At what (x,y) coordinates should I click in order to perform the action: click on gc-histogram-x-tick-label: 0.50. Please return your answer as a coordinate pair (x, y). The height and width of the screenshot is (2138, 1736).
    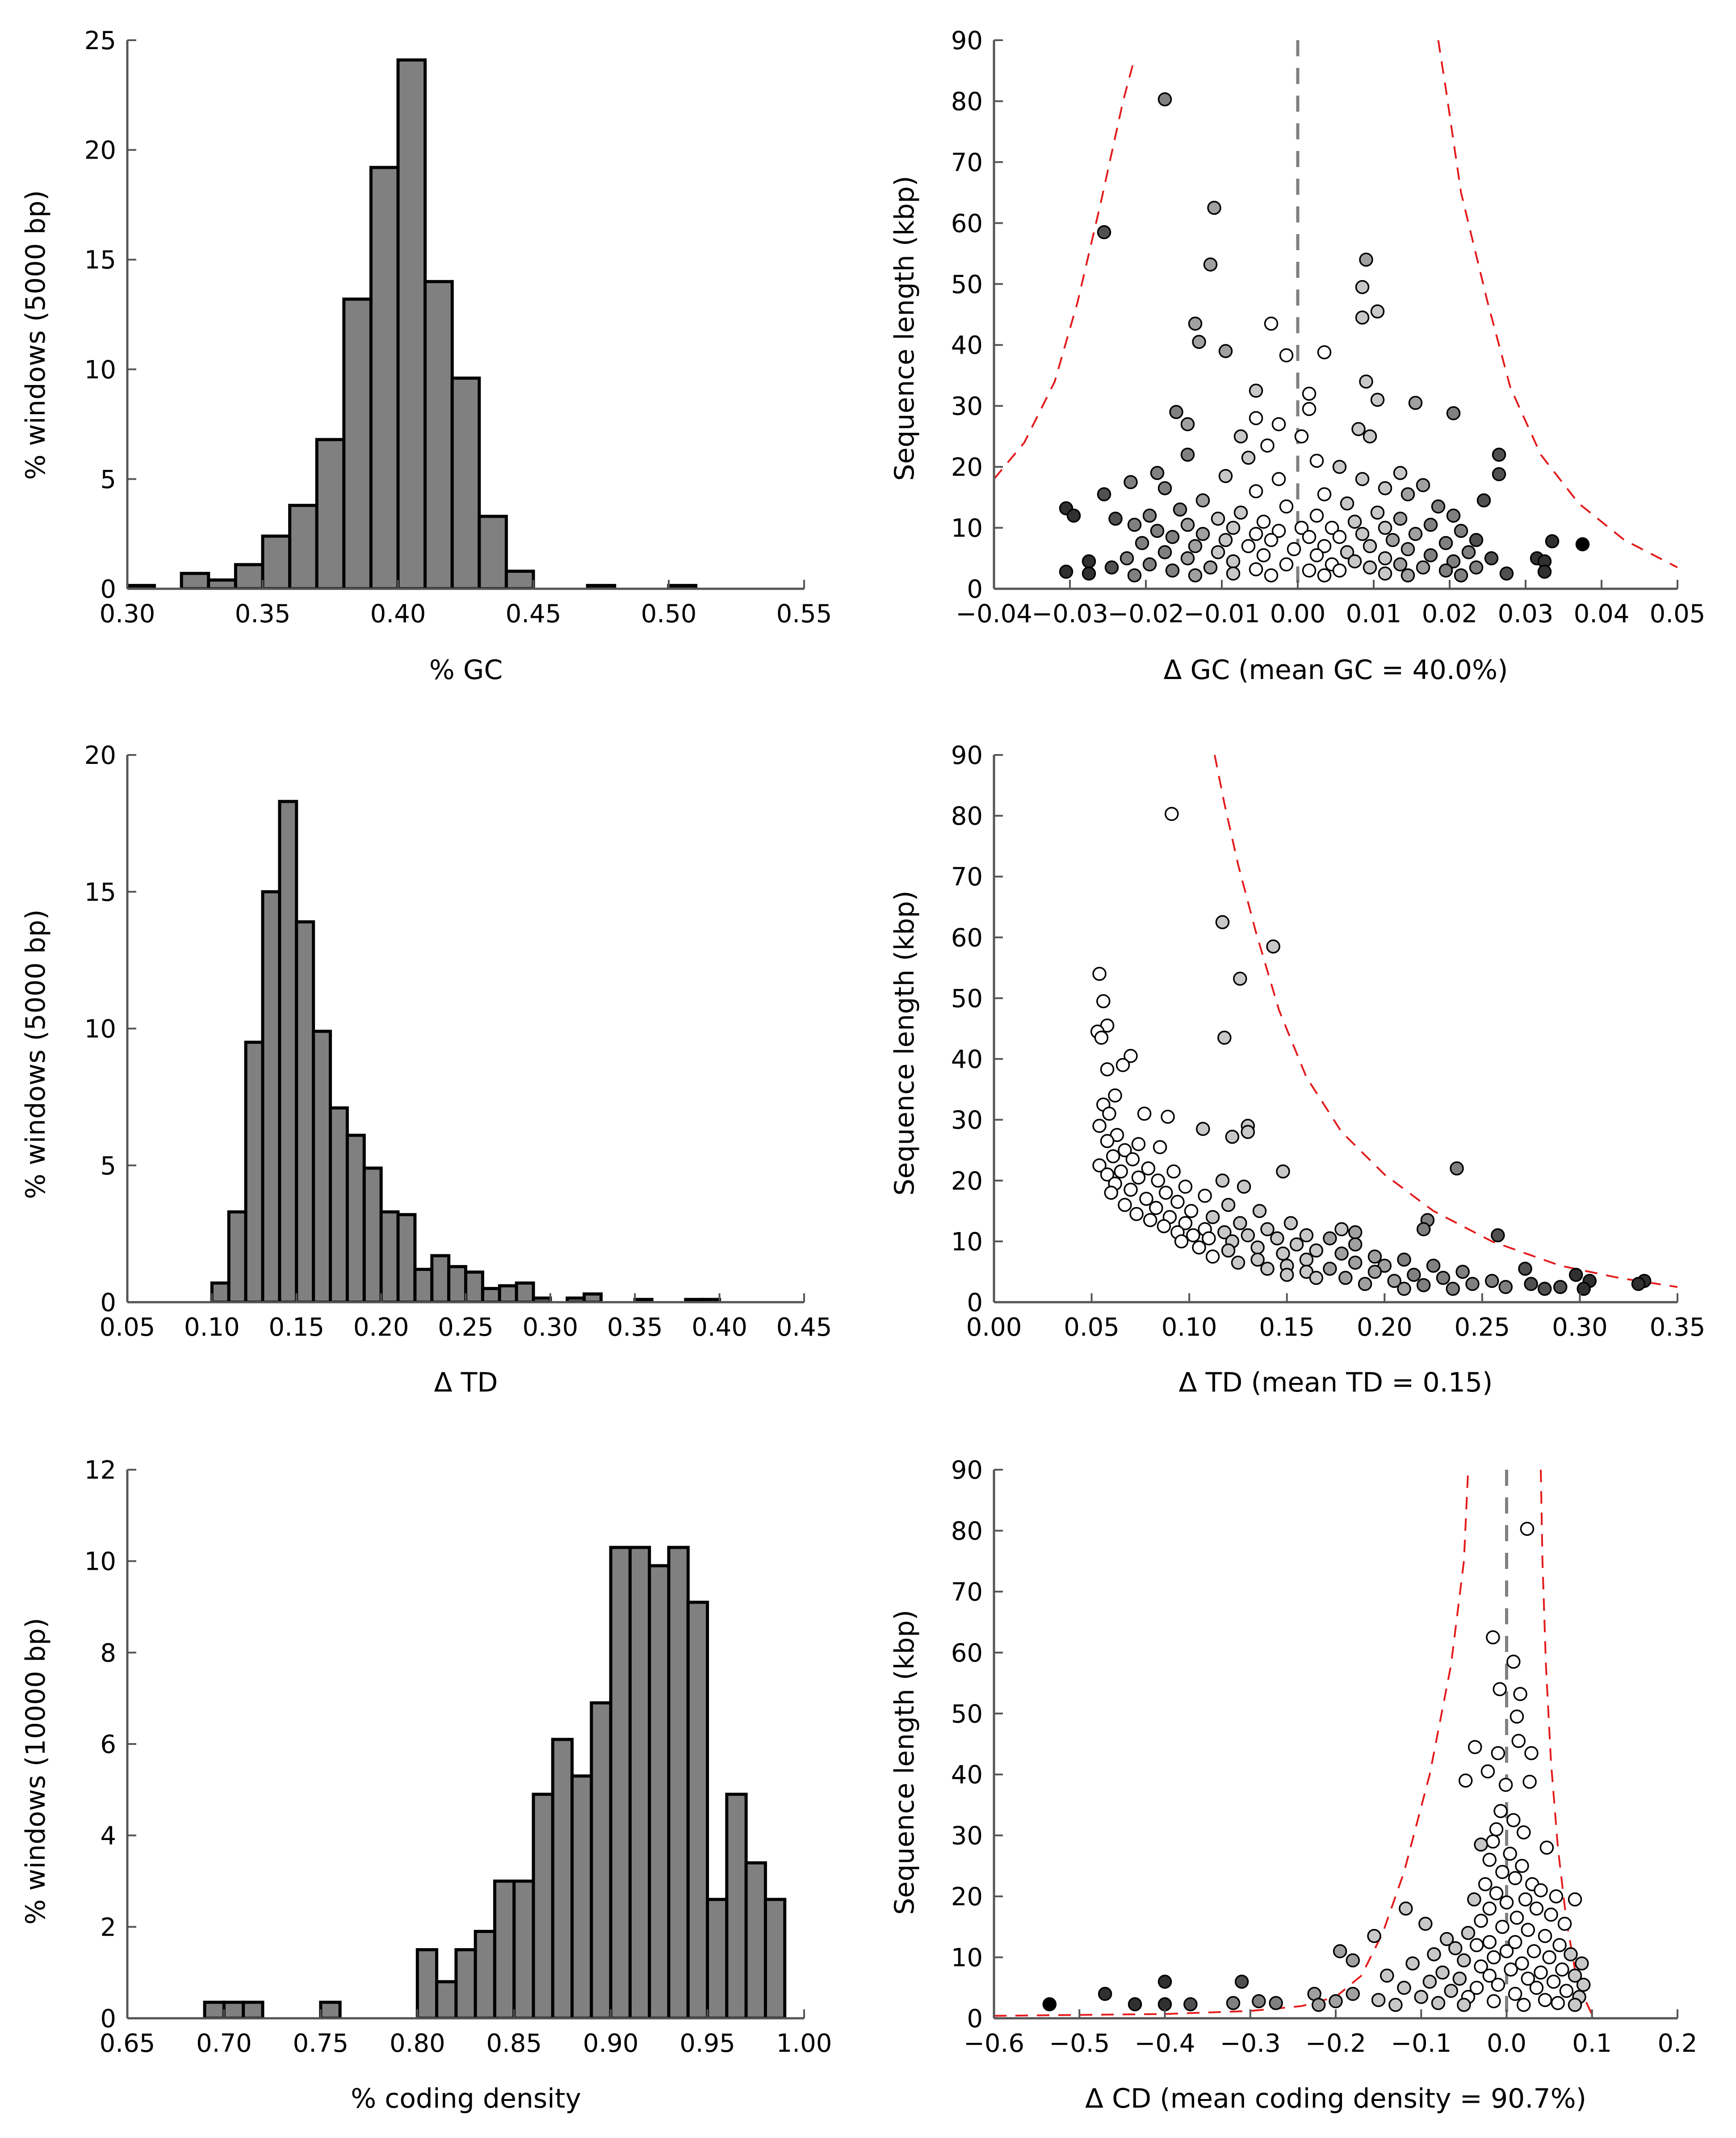
    Looking at the image, I should click on (669, 614).